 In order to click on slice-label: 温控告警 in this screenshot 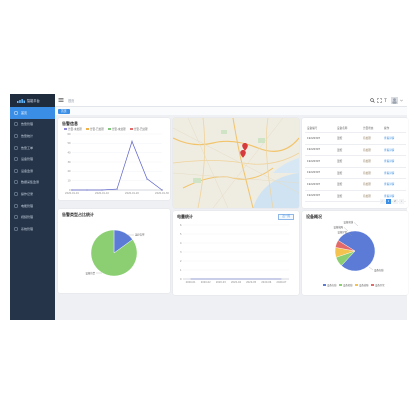, I will do `click(140, 235)`.